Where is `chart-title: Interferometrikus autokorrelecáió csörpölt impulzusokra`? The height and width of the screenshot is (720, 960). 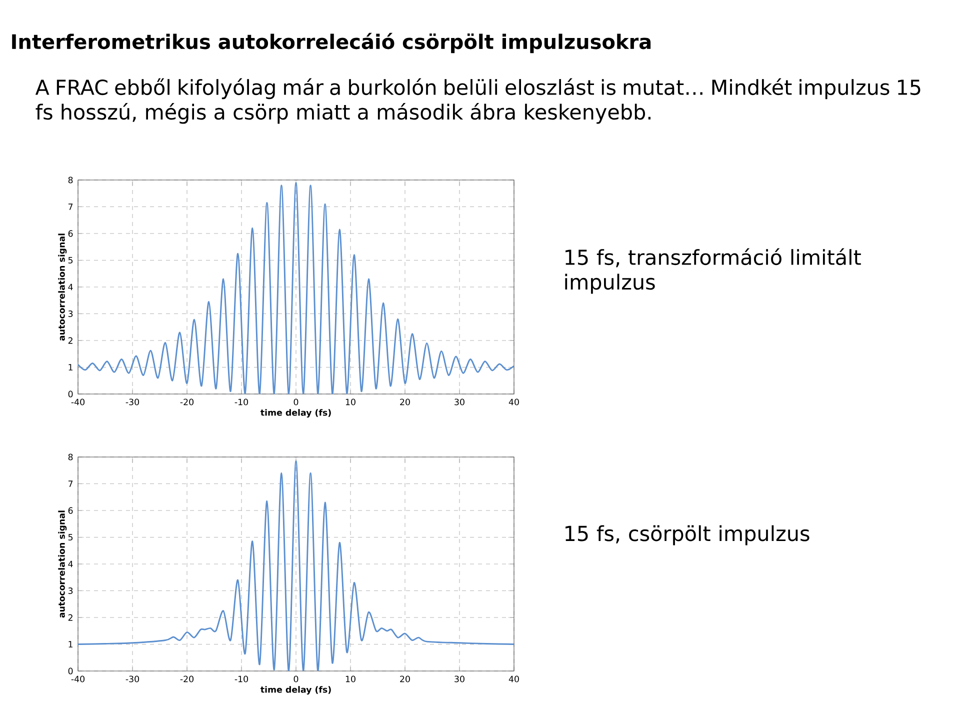 chart-title: Interferometrikus autokorrelecáió csörpölt impulzusokra is located at coordinates (331, 43).